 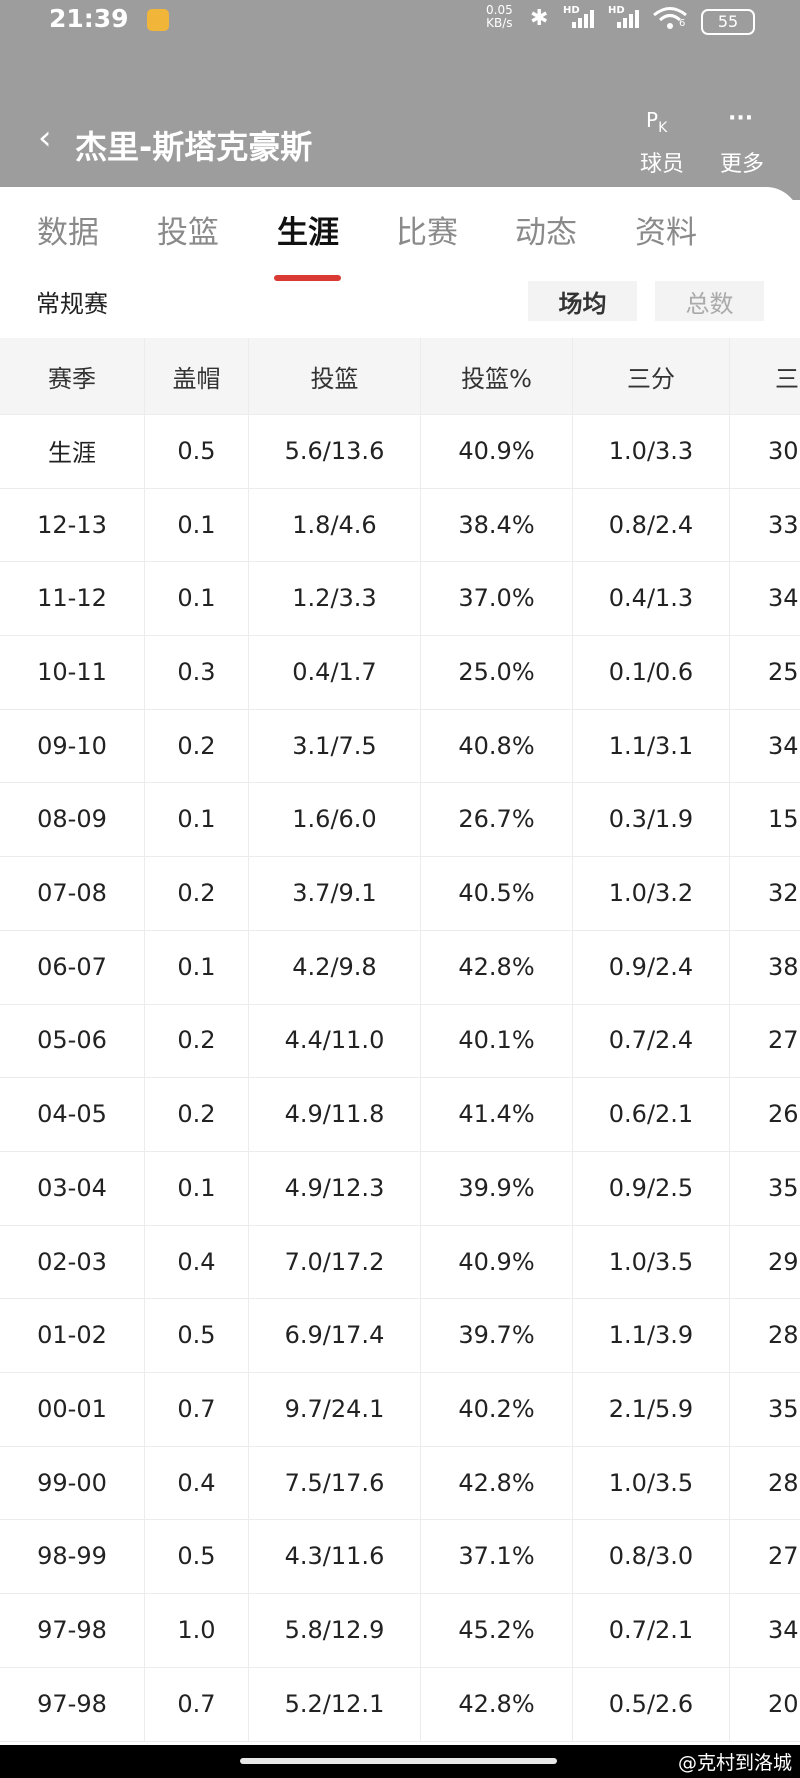 I want to click on cell: 40.8%, so click(x=497, y=745).